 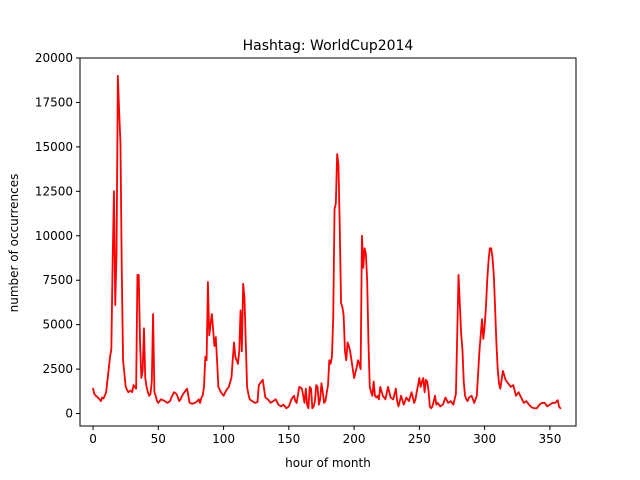 What do you see at coordinates (54, 58) in the screenshot?
I see `y-tick-label: 20000` at bounding box center [54, 58].